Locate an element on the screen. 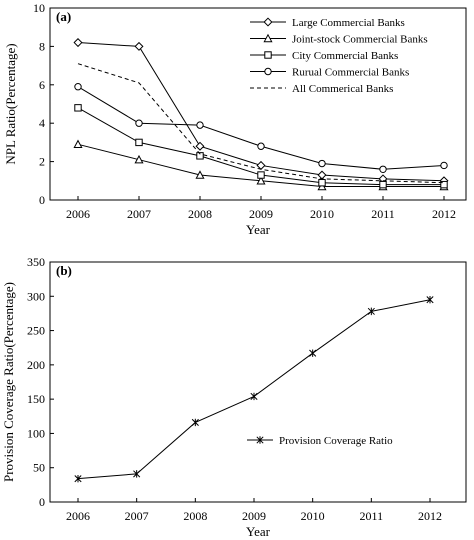 Image resolution: width=474 pixels, height=540 pixels. legend-marker-diamond is located at coordinates (268, 22).